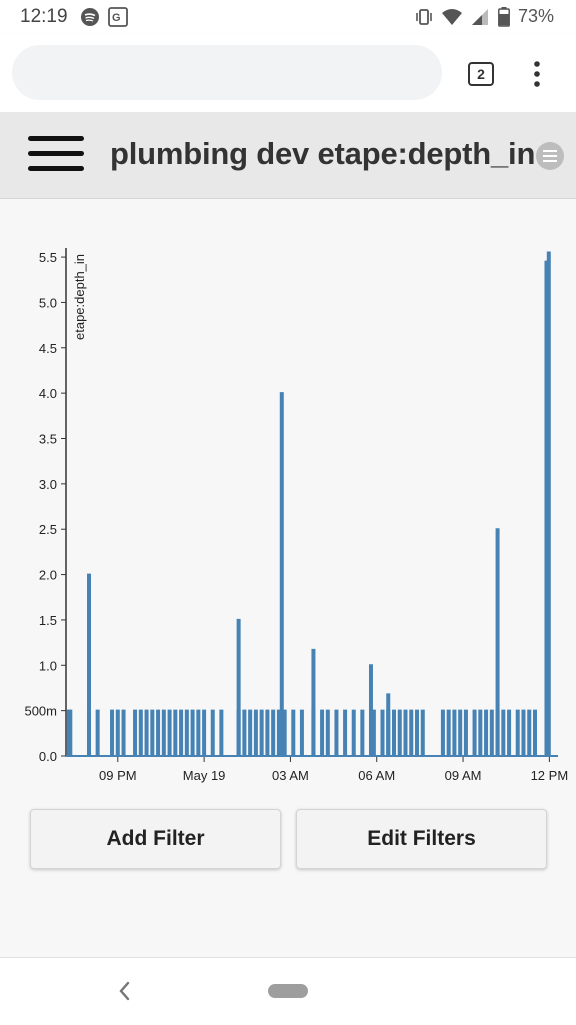 The width and height of the screenshot is (576, 1025). I want to click on hamburger-menu-icon, so click(56, 154).